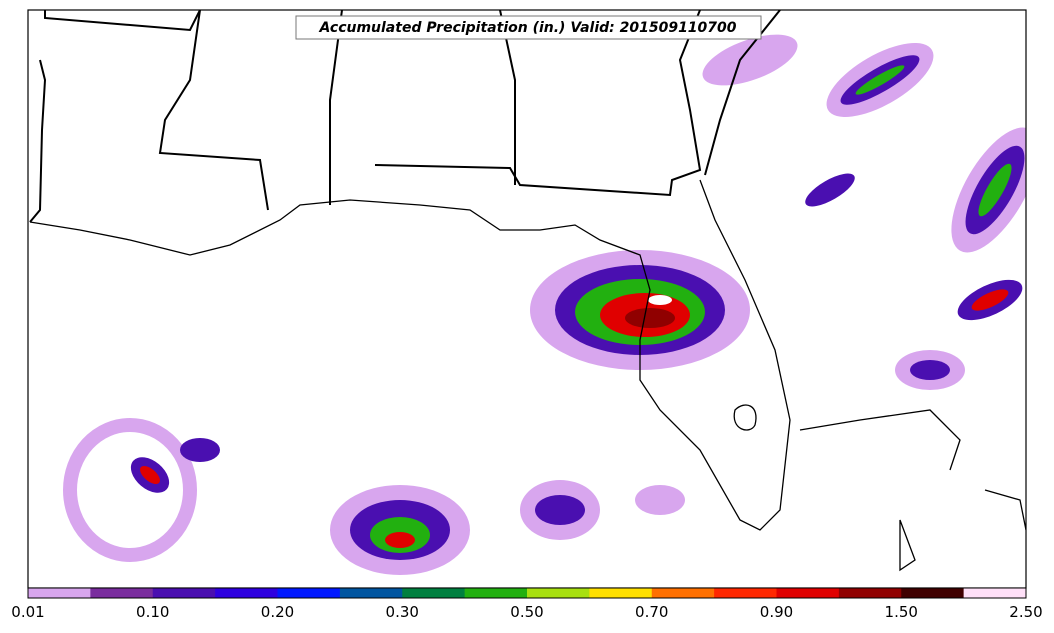  Describe the element at coordinates (776, 612) in the screenshot. I see `colorbar-label: 0.90` at that location.